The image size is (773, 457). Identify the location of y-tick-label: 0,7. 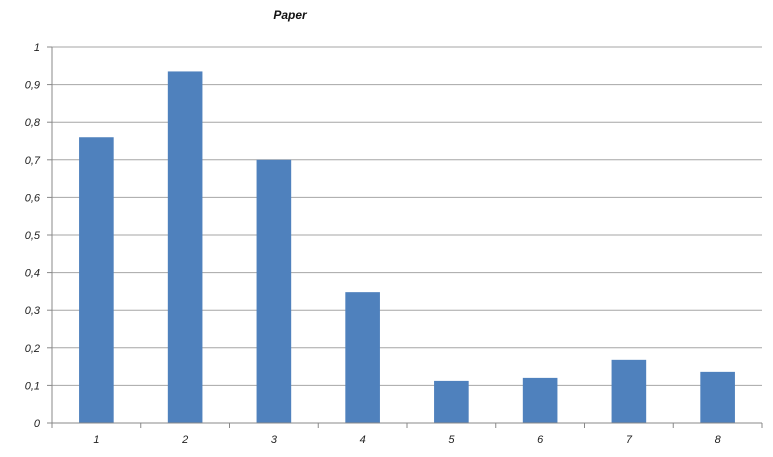
(33, 161).